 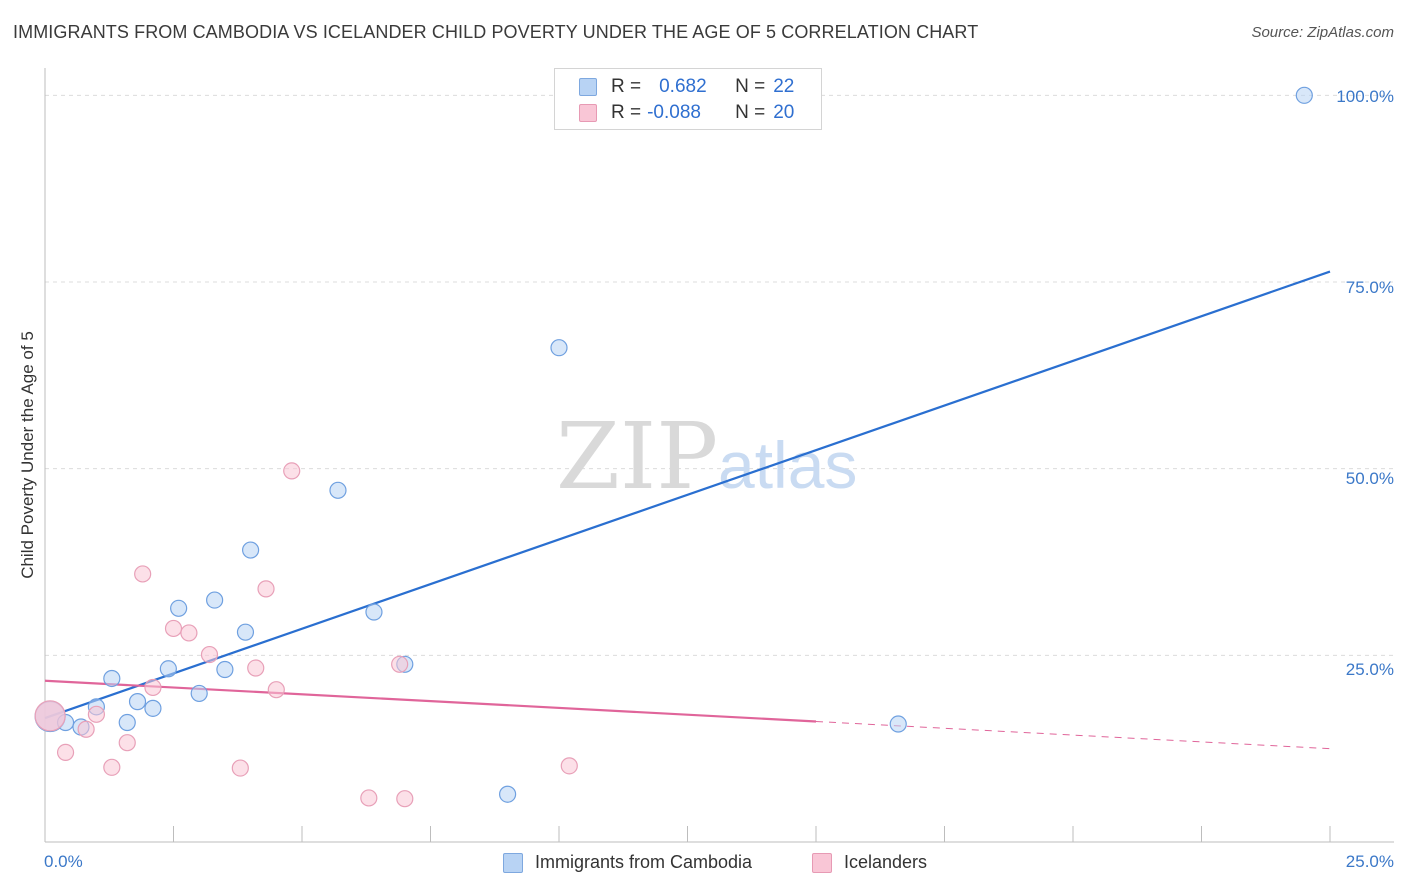 I want to click on watermark-zip: ZIP, so click(x=637, y=456).